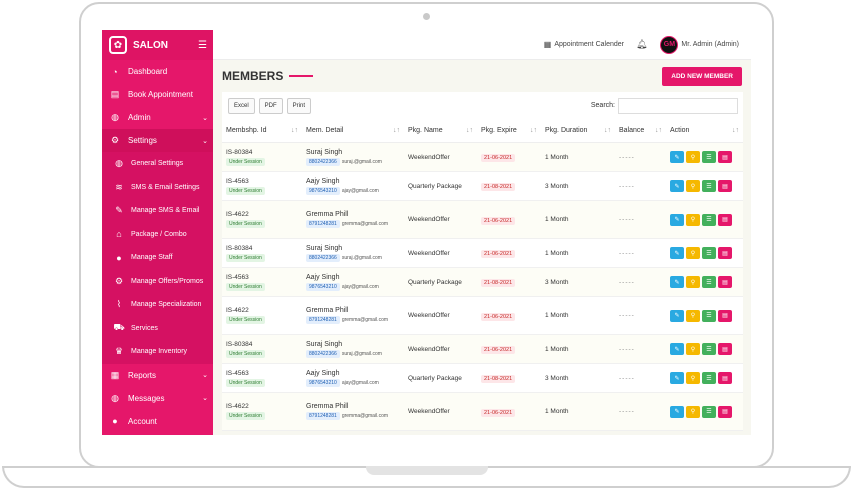 The height and width of the screenshot is (492, 853). Describe the element at coordinates (157, 329) in the screenshot. I see `submenu-services: ⛟ Services` at that location.